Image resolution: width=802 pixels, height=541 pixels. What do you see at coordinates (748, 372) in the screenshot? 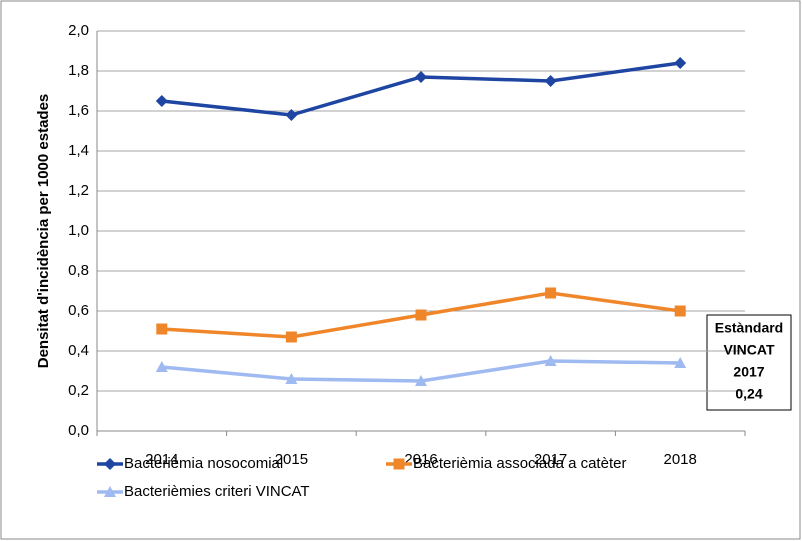
I see `annotation-text: 2017` at bounding box center [748, 372].